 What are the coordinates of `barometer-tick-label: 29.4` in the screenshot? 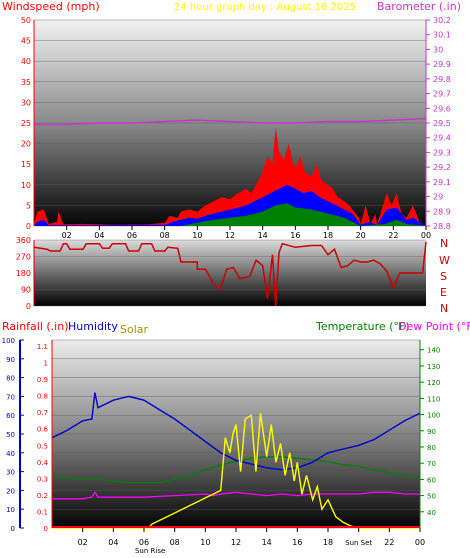 It's located at (442, 138).